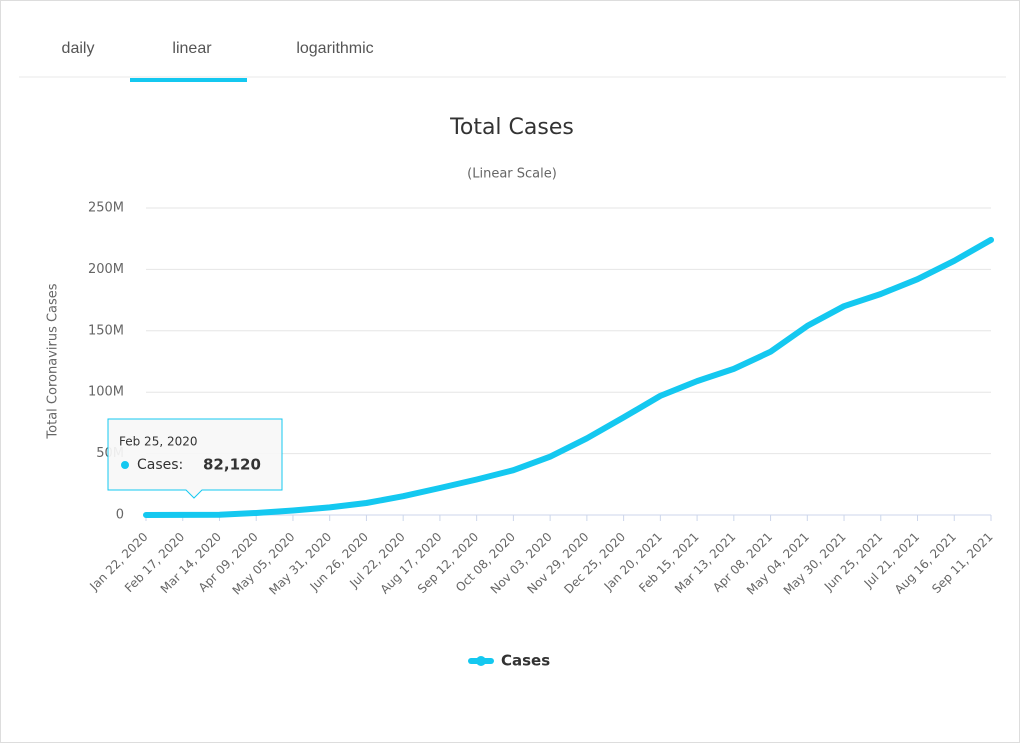  I want to click on tooltip: Feb 25, 2020 Cases: 82,120, so click(195, 458).